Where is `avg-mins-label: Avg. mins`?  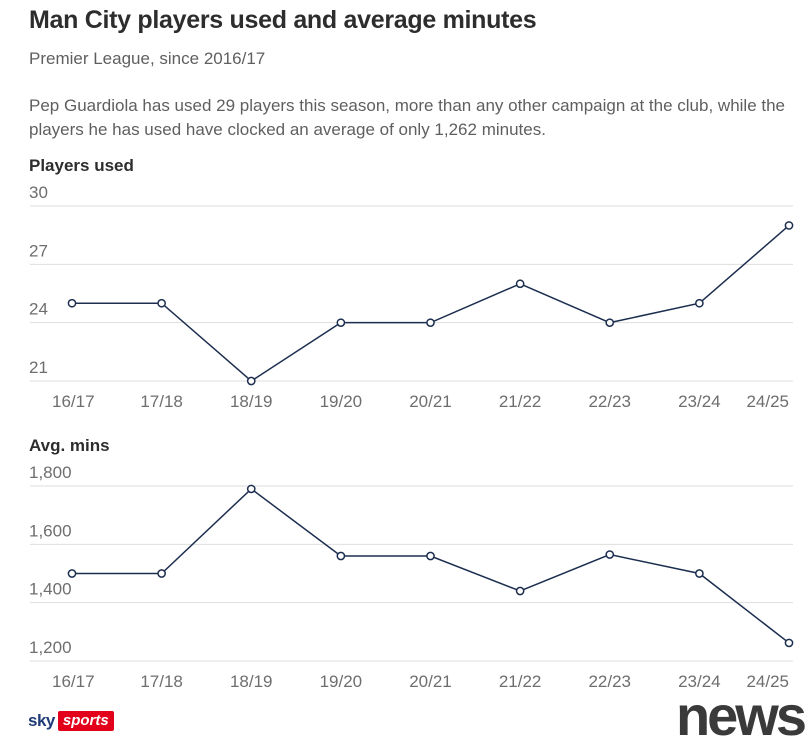 avg-mins-label: Avg. mins is located at coordinates (69, 445).